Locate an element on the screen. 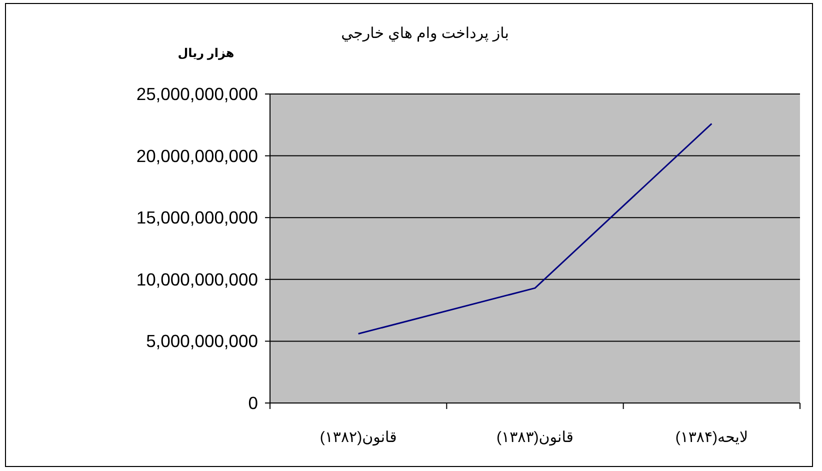 Image resolution: width=822 pixels, height=471 pixels. y-tick-label: 5,000,000,000 is located at coordinates (202, 341).